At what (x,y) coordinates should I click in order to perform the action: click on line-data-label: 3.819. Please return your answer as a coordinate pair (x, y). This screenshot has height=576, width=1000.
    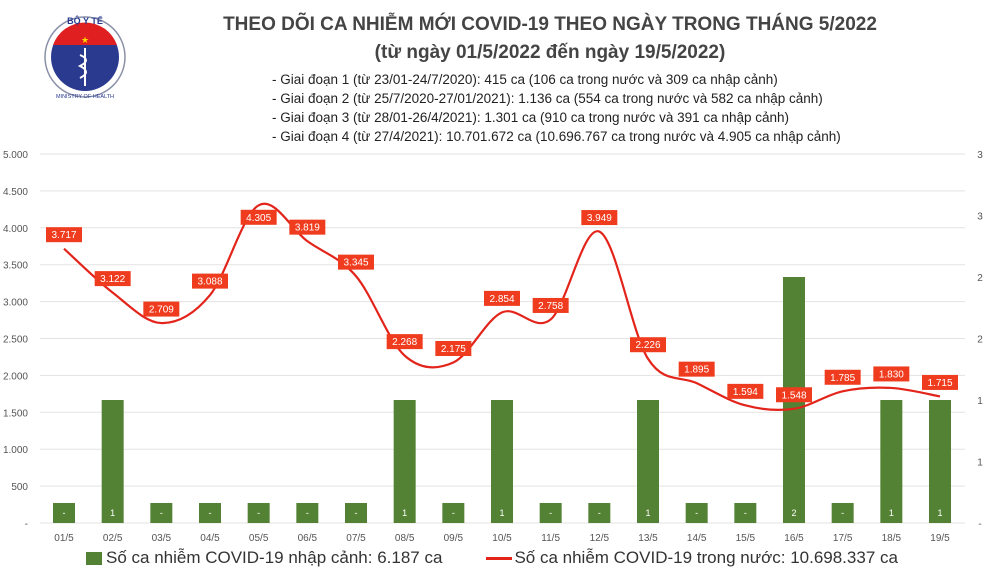
    Looking at the image, I should click on (307, 228).